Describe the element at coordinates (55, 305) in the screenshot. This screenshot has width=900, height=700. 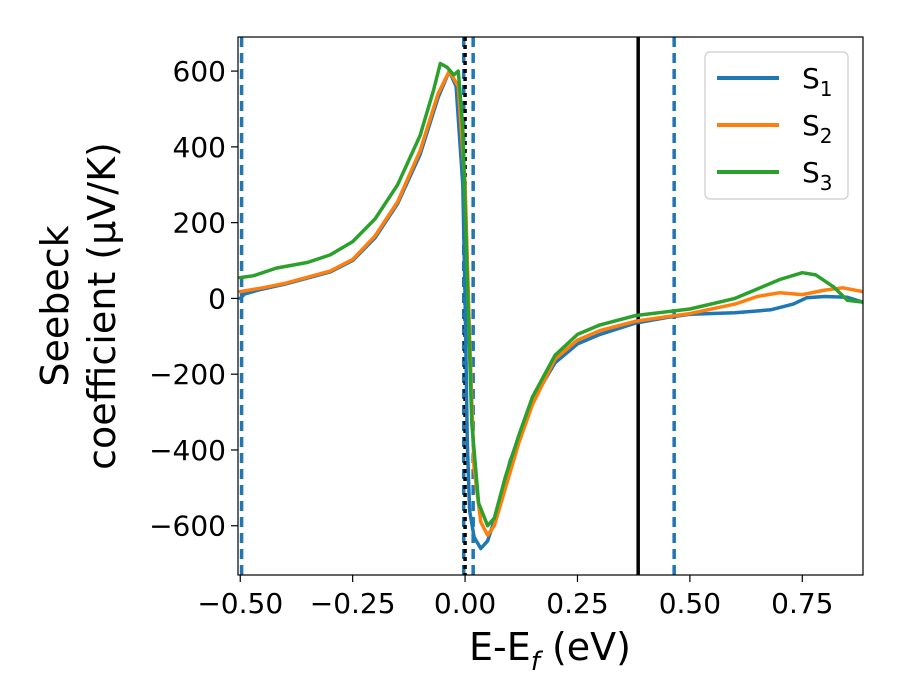
I see `y-axis-label-line1: Seebeck` at that location.